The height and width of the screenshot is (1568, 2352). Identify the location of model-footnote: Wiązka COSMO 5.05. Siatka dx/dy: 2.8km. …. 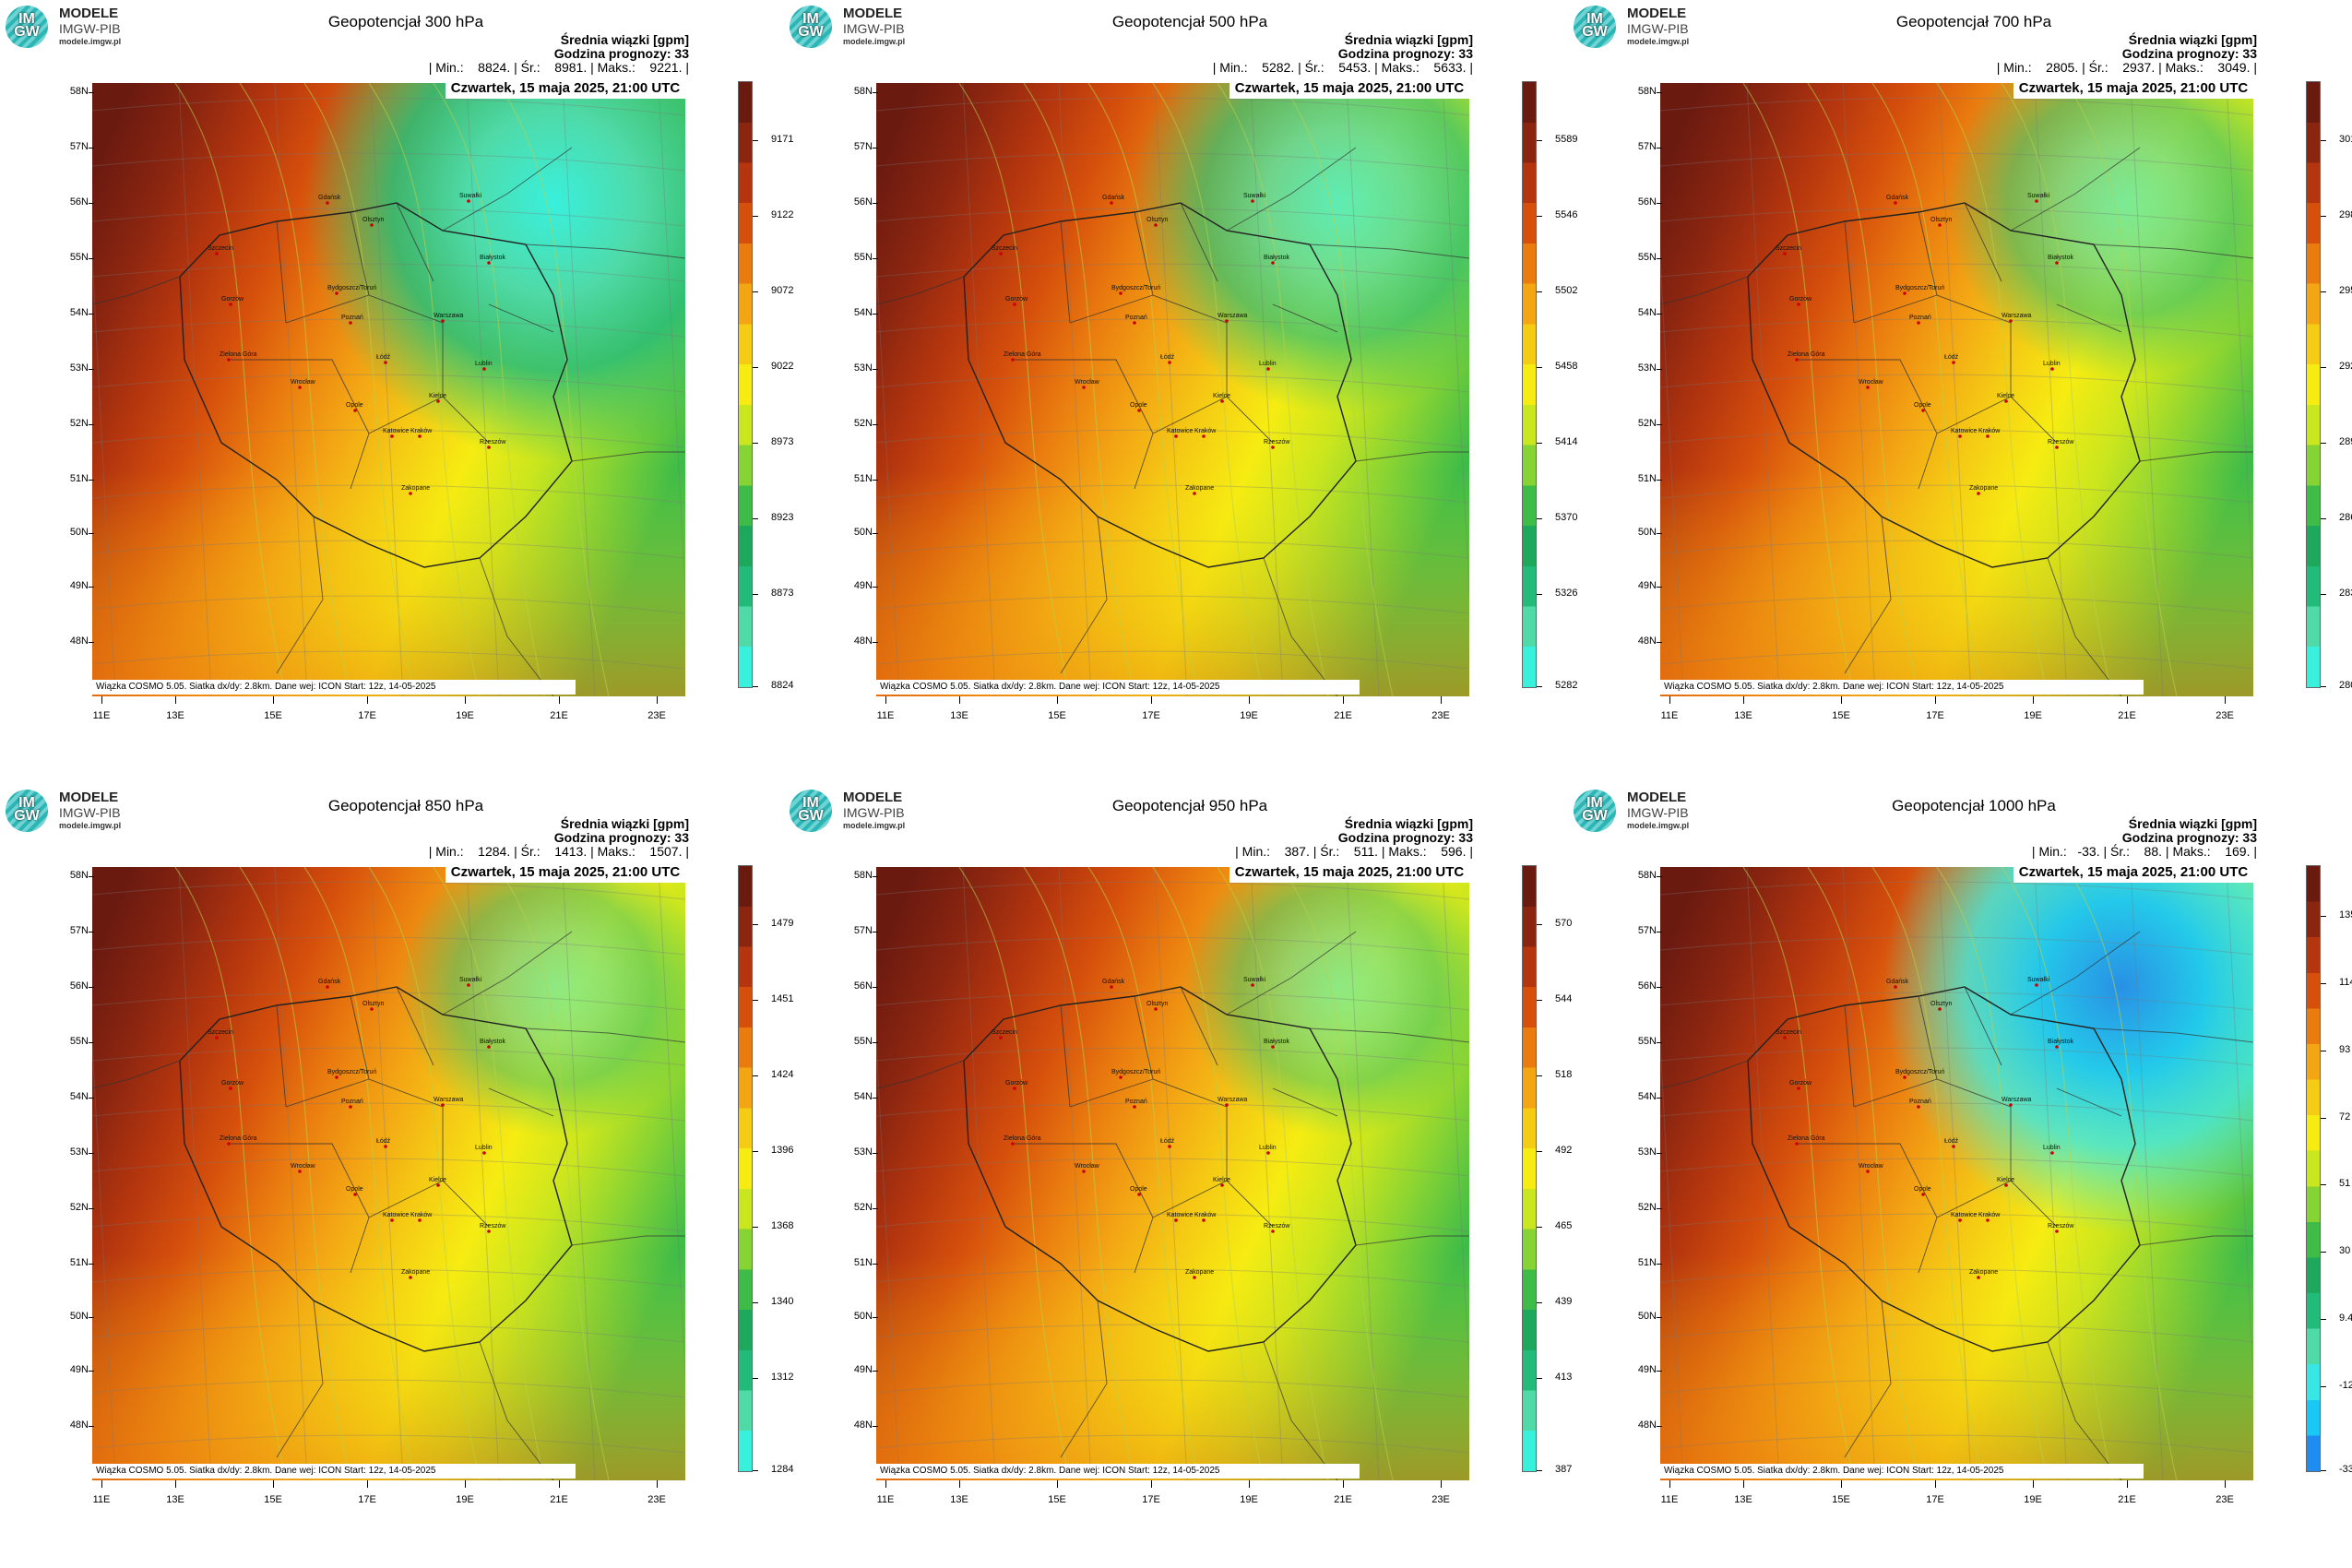
(334, 687).